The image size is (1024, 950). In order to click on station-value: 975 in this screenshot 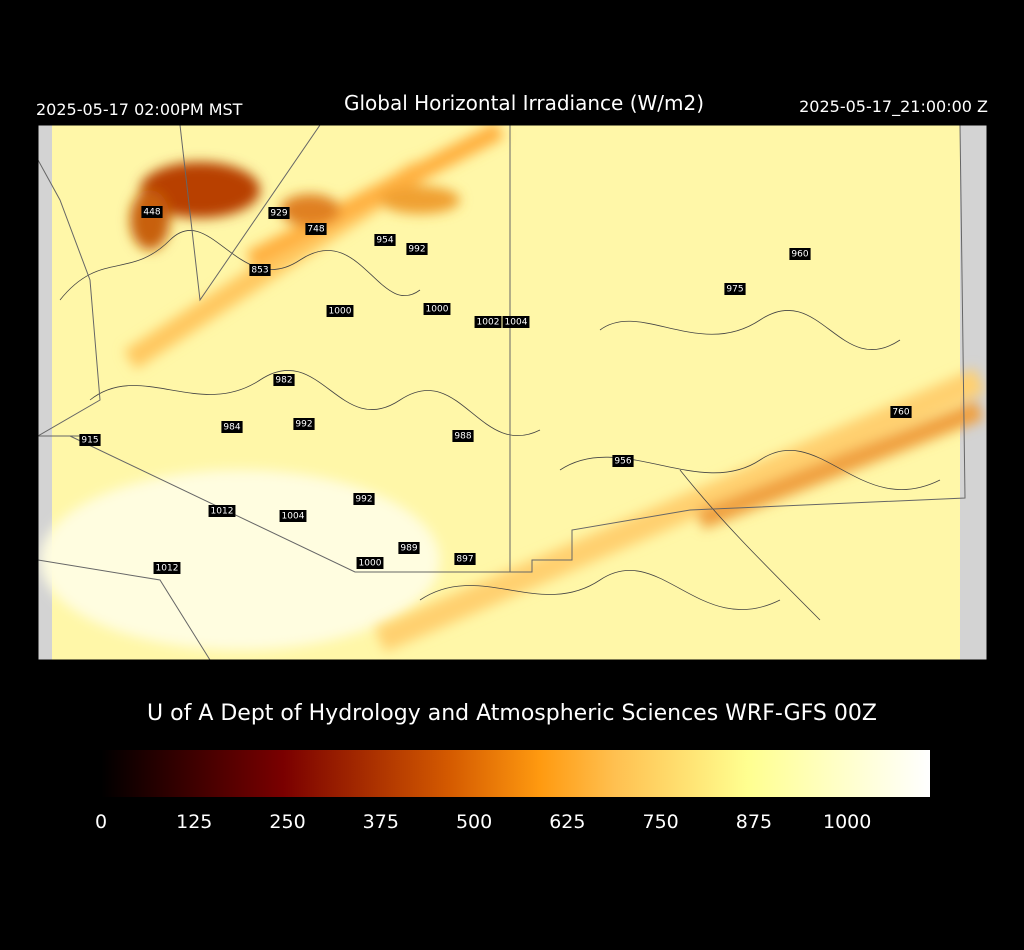, I will do `click(734, 290)`.